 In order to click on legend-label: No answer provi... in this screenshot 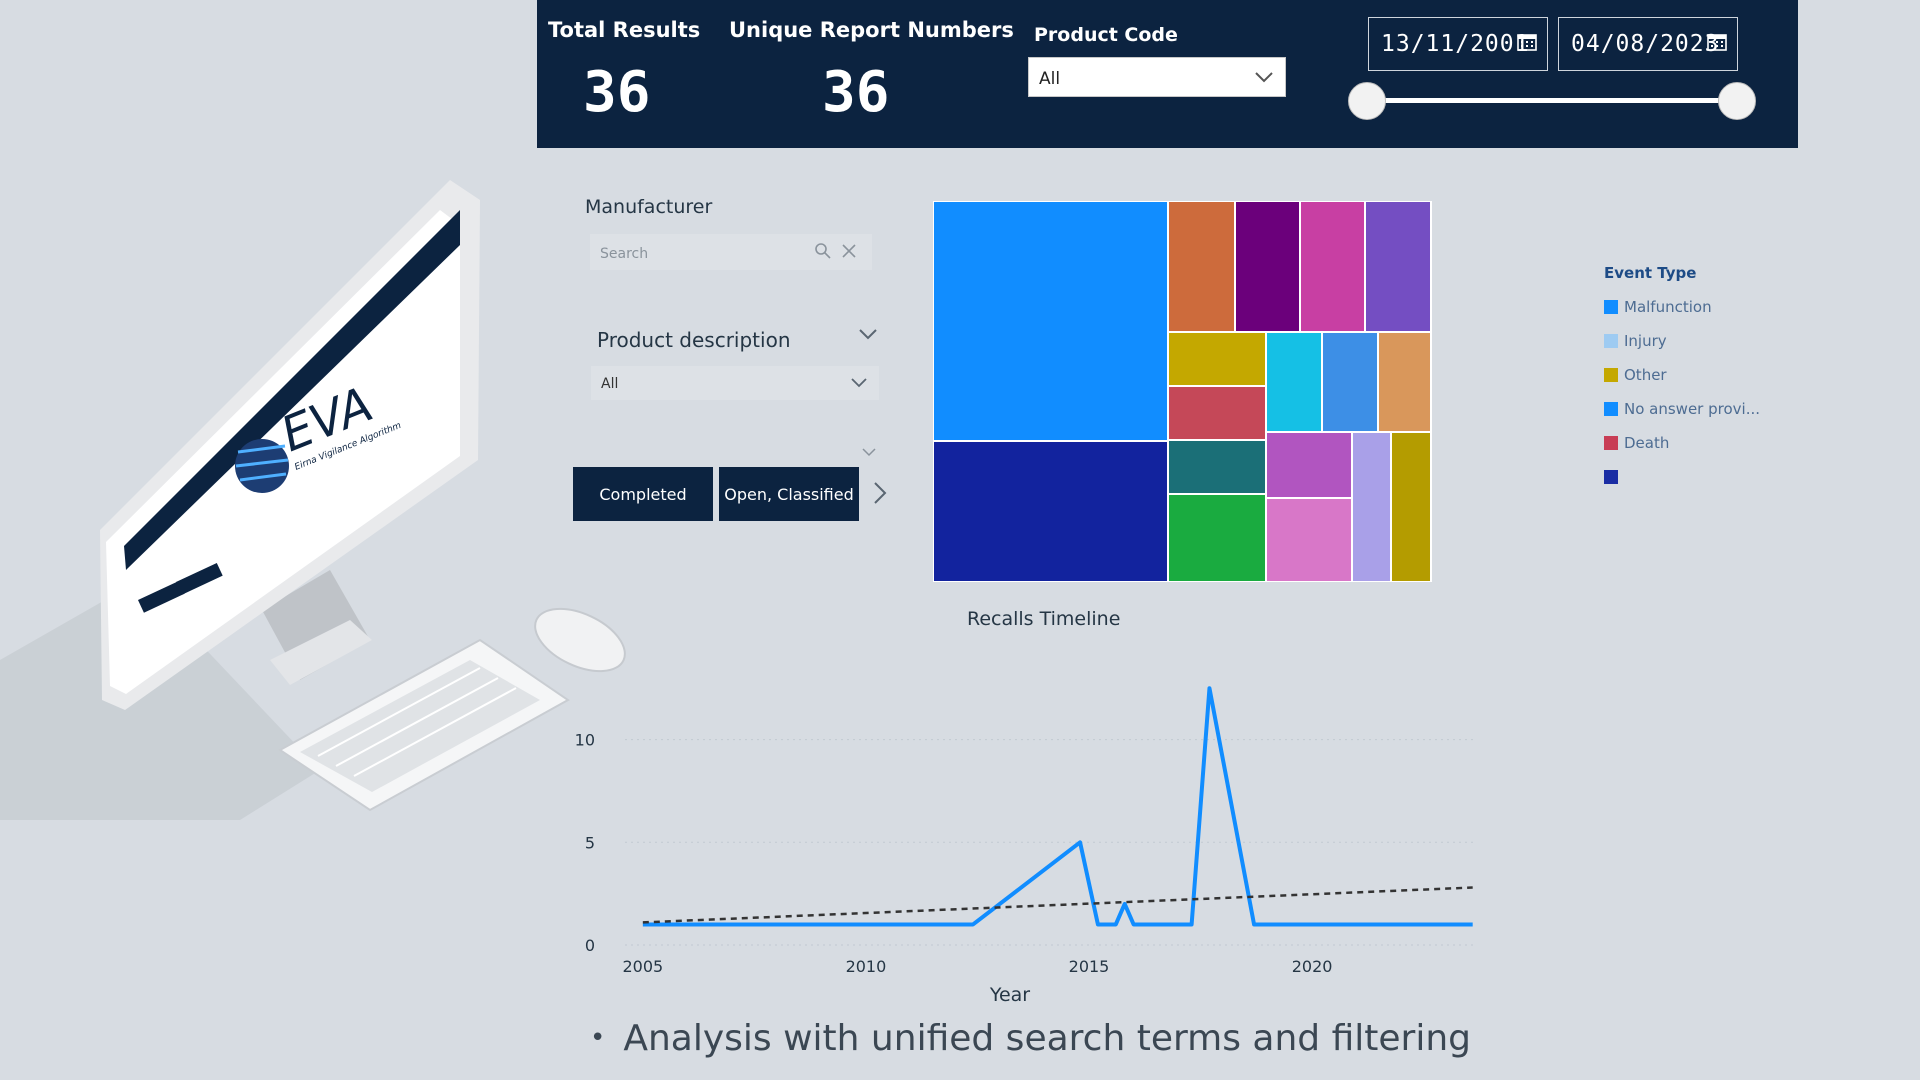, I will do `click(1692, 409)`.